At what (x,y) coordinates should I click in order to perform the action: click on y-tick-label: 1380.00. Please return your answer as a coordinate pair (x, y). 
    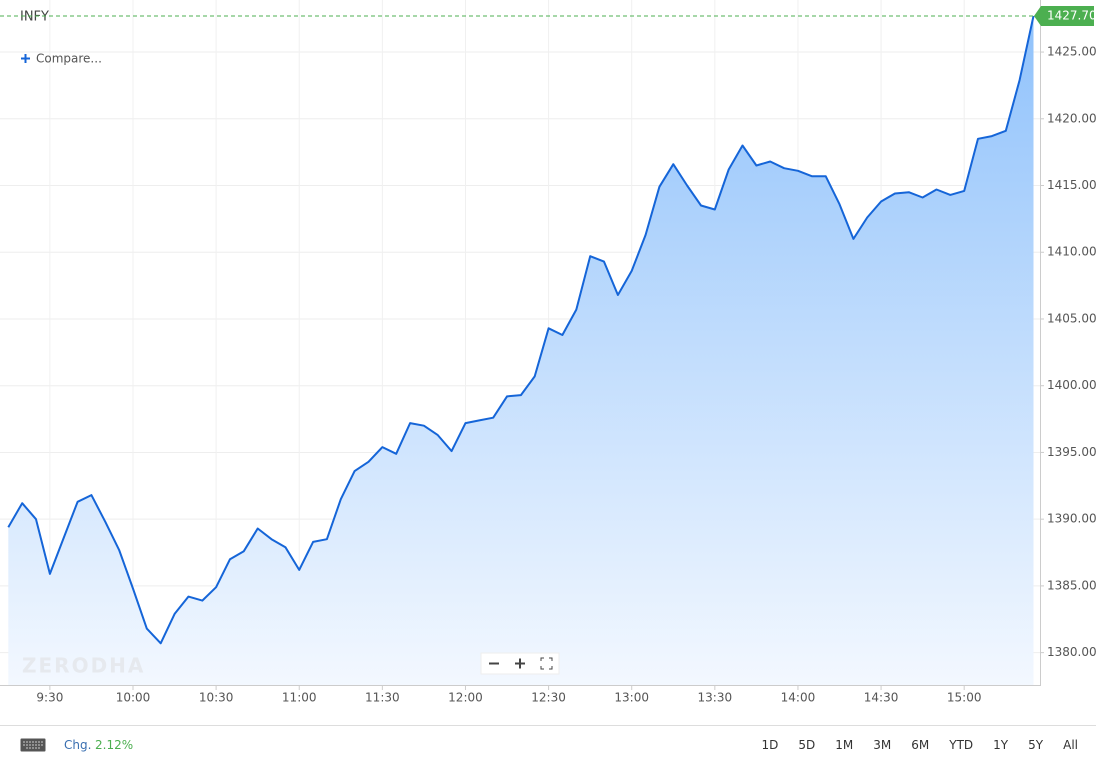
    Looking at the image, I should click on (1071, 652).